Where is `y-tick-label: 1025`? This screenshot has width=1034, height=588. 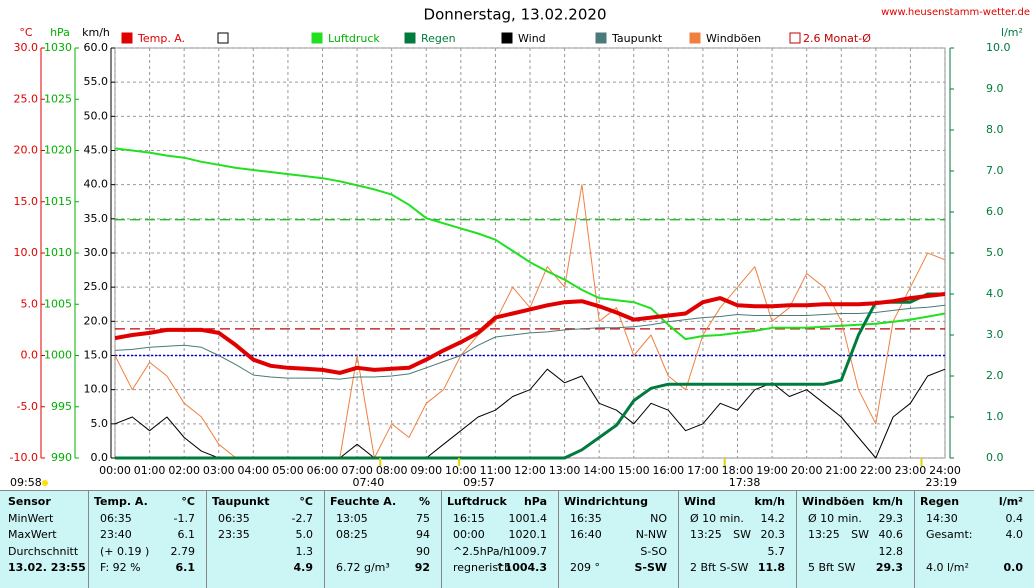 y-tick-label: 1025 is located at coordinates (58, 98).